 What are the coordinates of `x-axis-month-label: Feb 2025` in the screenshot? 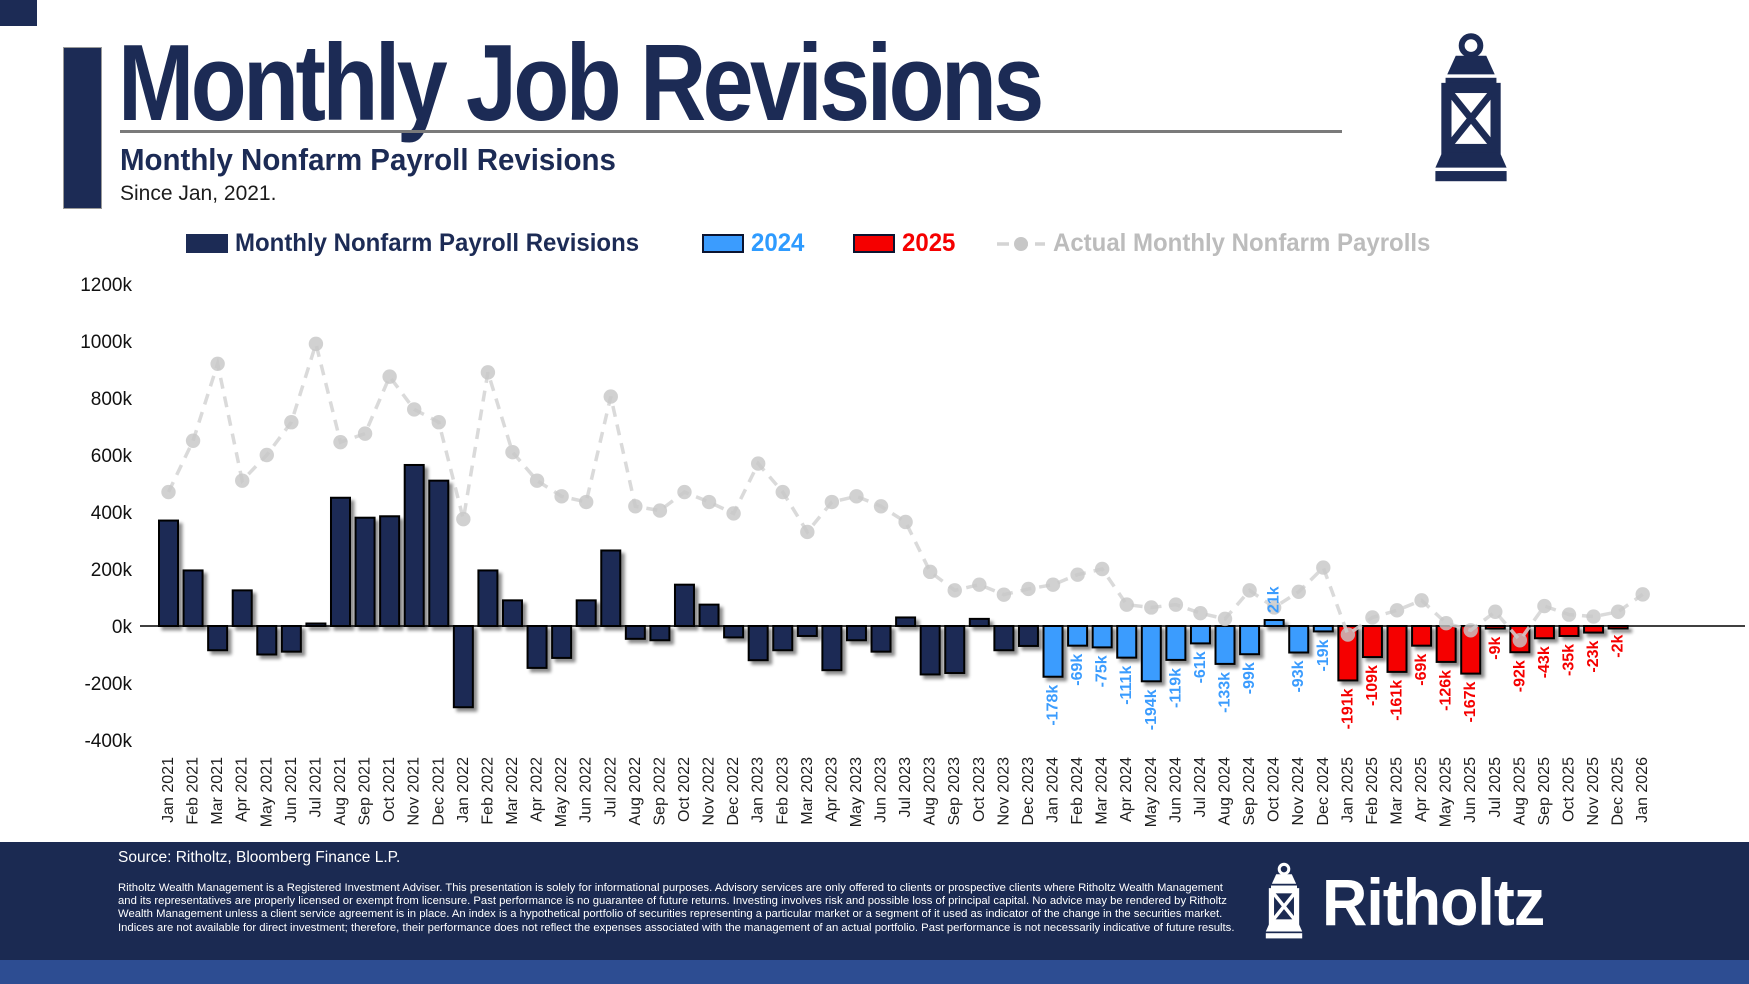 It's located at (1372, 791).